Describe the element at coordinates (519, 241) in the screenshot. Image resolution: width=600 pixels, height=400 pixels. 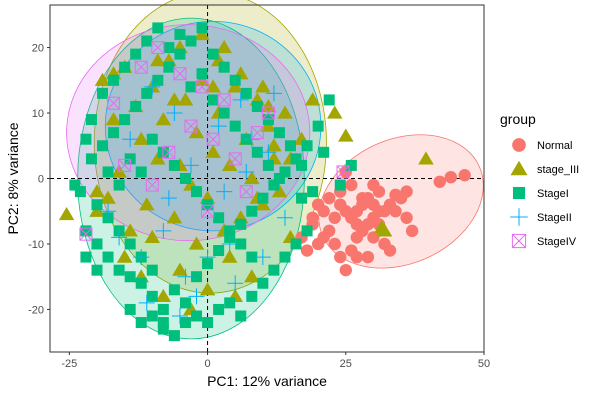
I see `legend-key-stageiv` at that location.